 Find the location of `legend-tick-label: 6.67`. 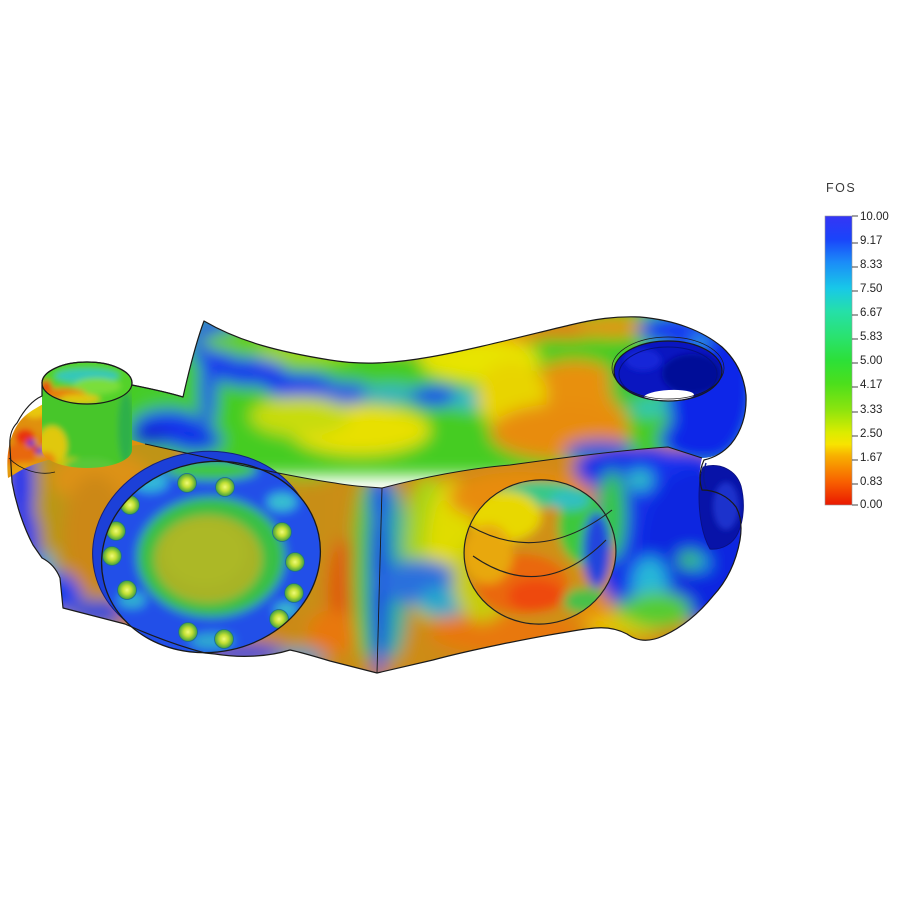

legend-tick-label: 6.67 is located at coordinates (871, 313).